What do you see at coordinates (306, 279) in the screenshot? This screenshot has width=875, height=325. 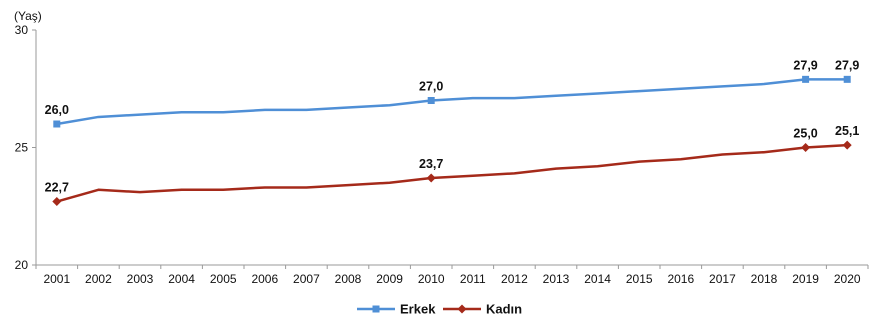 I see `x-tick-label: 2007` at bounding box center [306, 279].